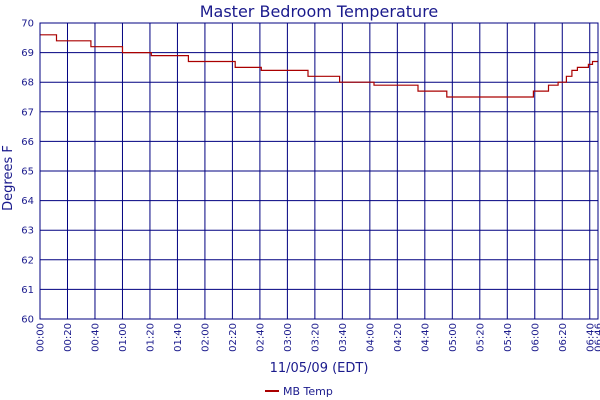 The height and width of the screenshot is (400, 600). I want to click on x-tick-label: 05:00, so click(453, 337).